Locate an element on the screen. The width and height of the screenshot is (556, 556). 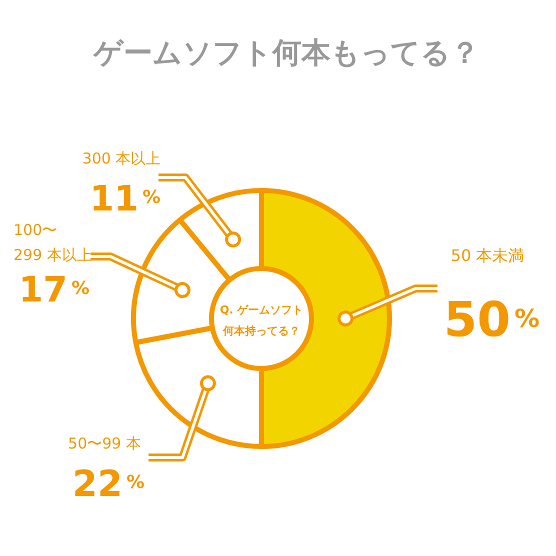
slice-label: 100〜 299 本以上 is located at coordinates (53, 242).